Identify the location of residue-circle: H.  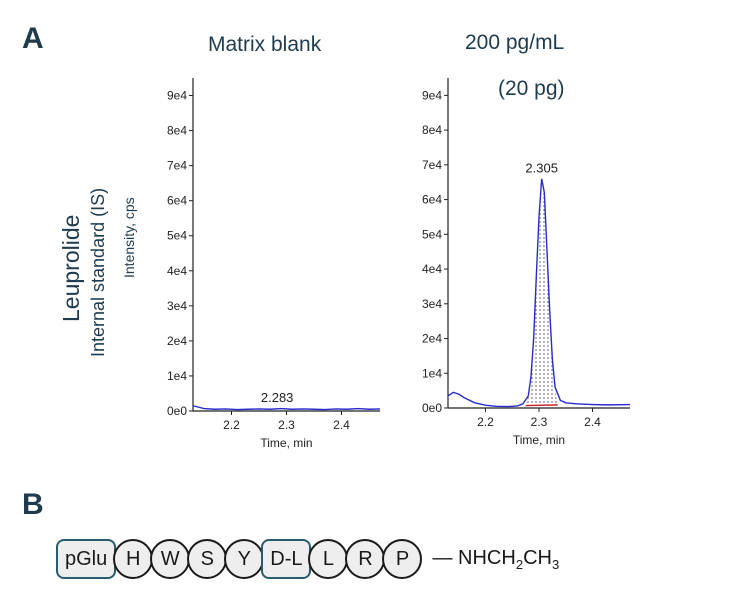
(133, 559).